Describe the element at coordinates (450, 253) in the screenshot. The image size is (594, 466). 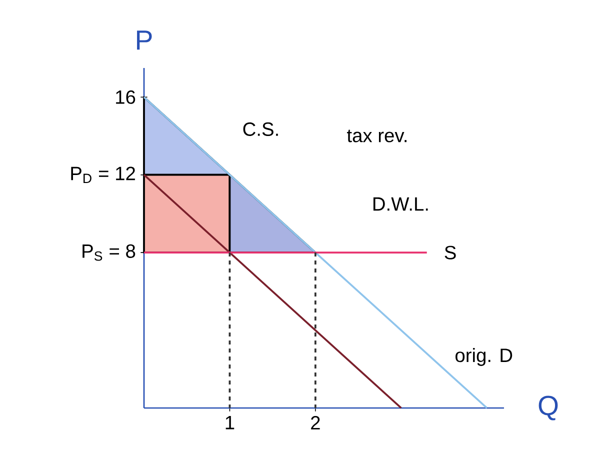
I see `annotation: S` at that location.